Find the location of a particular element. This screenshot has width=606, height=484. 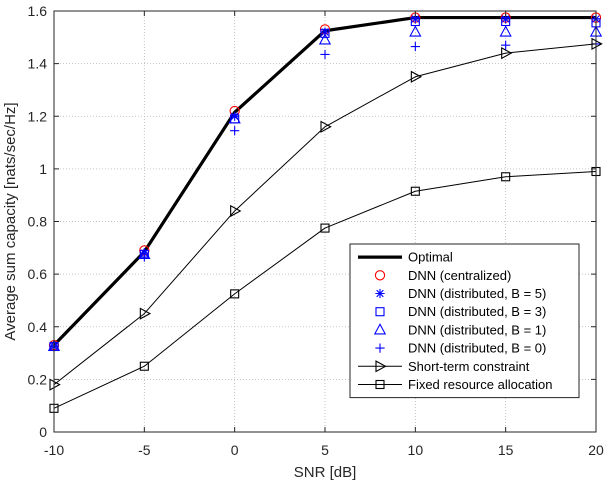

y-tick-label: 1 is located at coordinates (43, 169).